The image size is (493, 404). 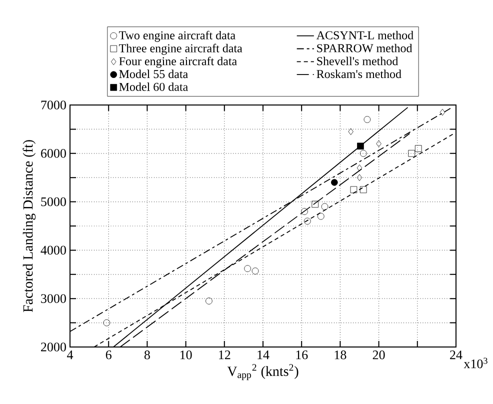 I want to click on legend-label: ACSYNT-L method, so click(x=365, y=35).